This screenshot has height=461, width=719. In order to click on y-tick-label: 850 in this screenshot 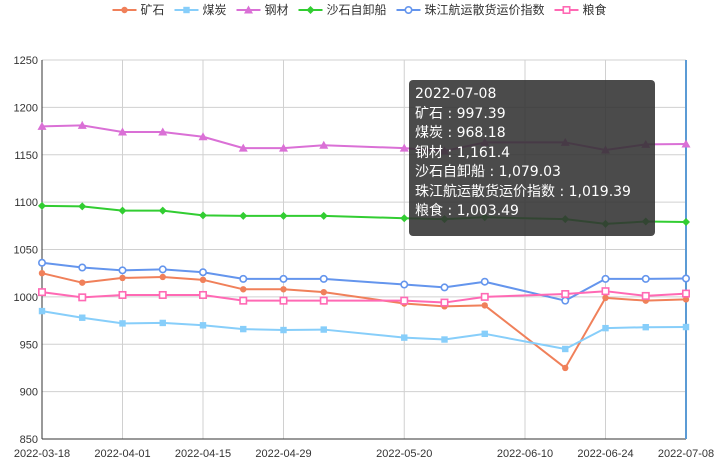, I will do `click(29, 440)`.